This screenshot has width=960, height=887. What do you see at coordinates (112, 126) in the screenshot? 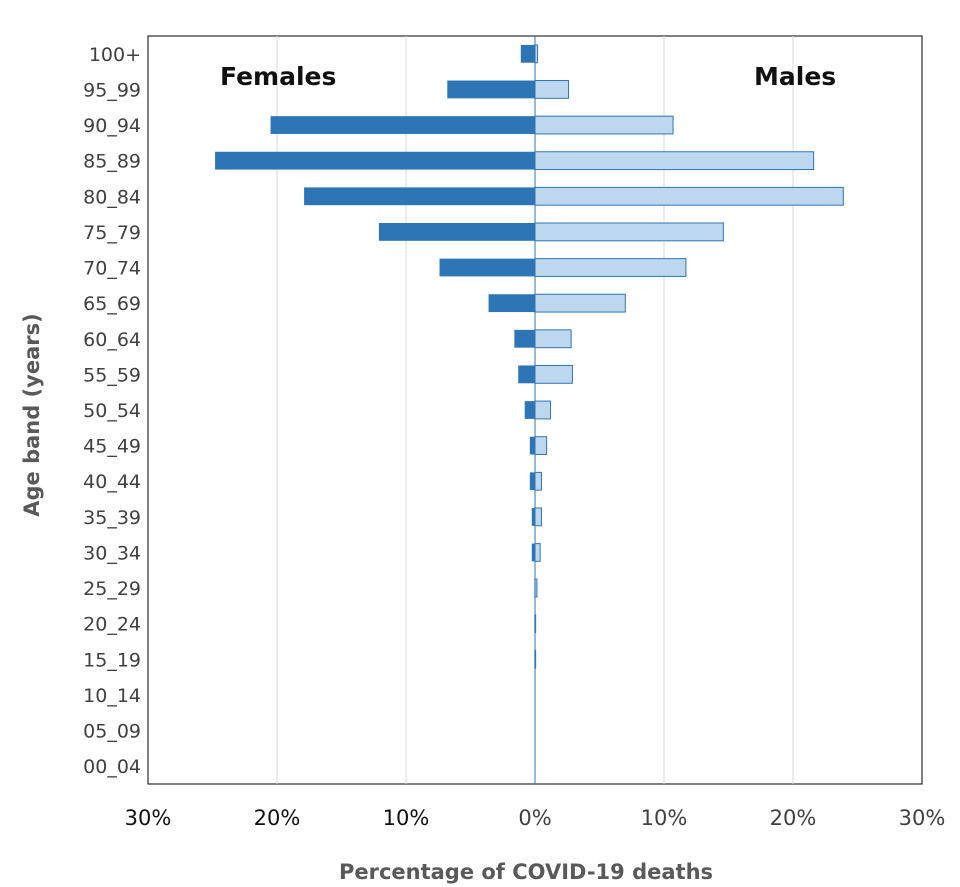
I see `y-tick-label: 90_94` at bounding box center [112, 126].